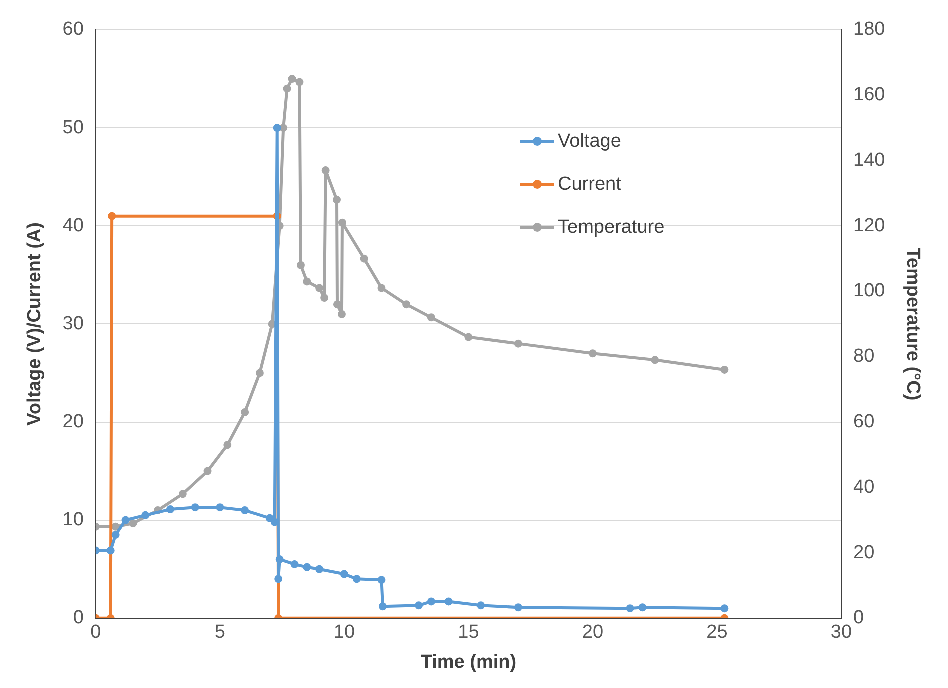  What do you see at coordinates (78, 618) in the screenshot?
I see `y-tick-label: 0` at bounding box center [78, 618].